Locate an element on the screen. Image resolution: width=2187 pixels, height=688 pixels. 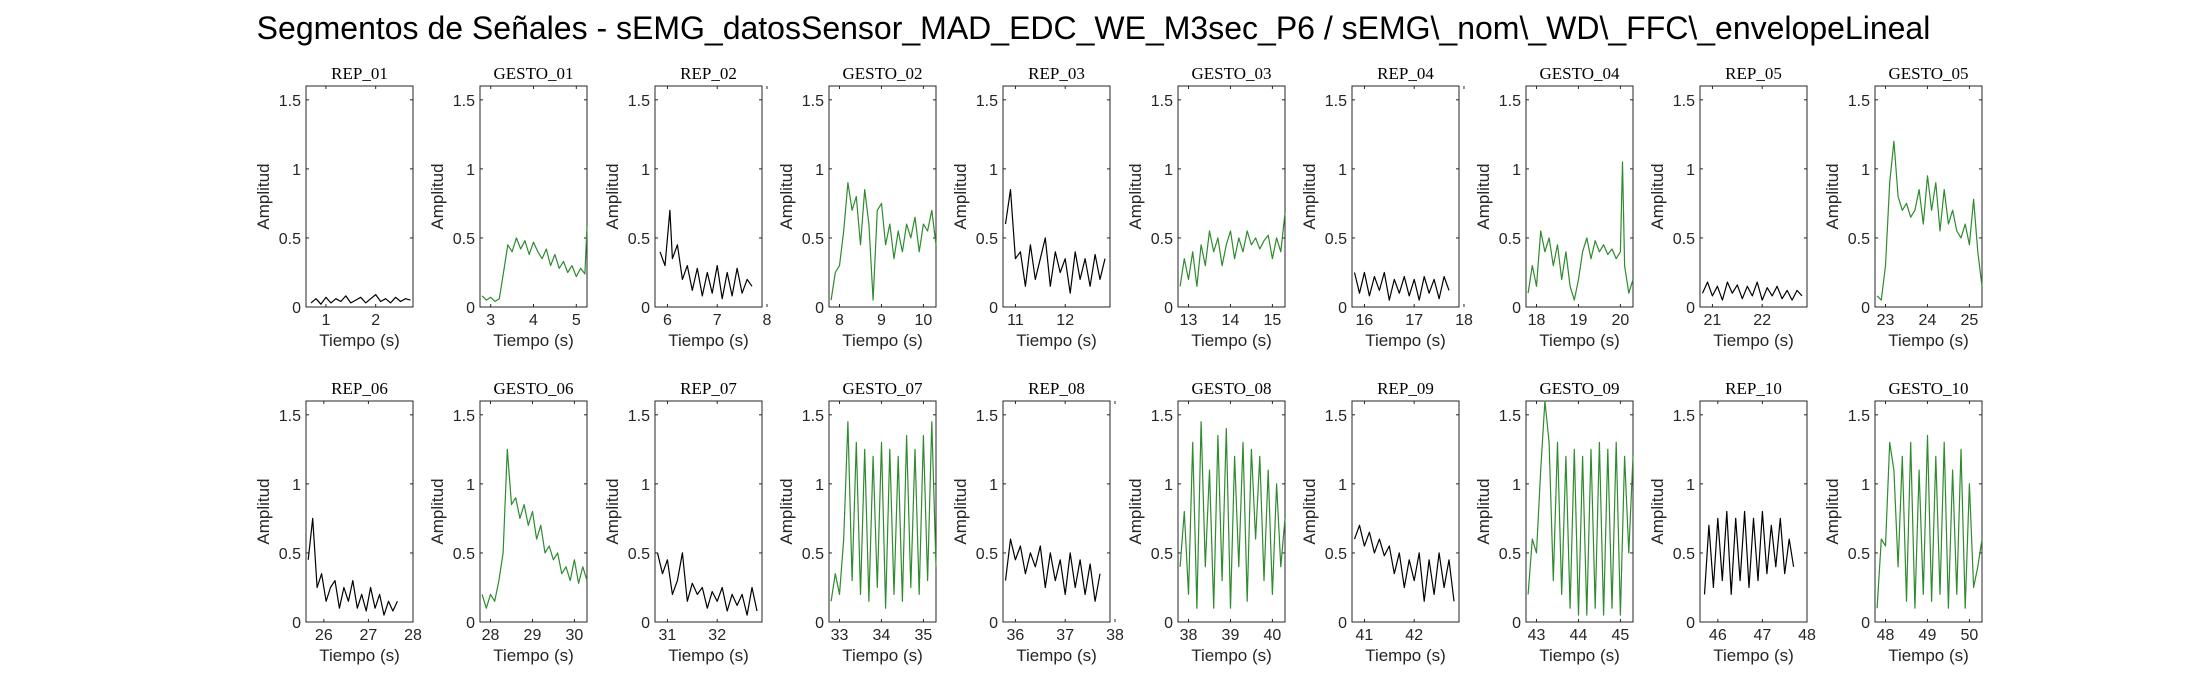
x-tick-label: 20 is located at coordinates (1621, 320).